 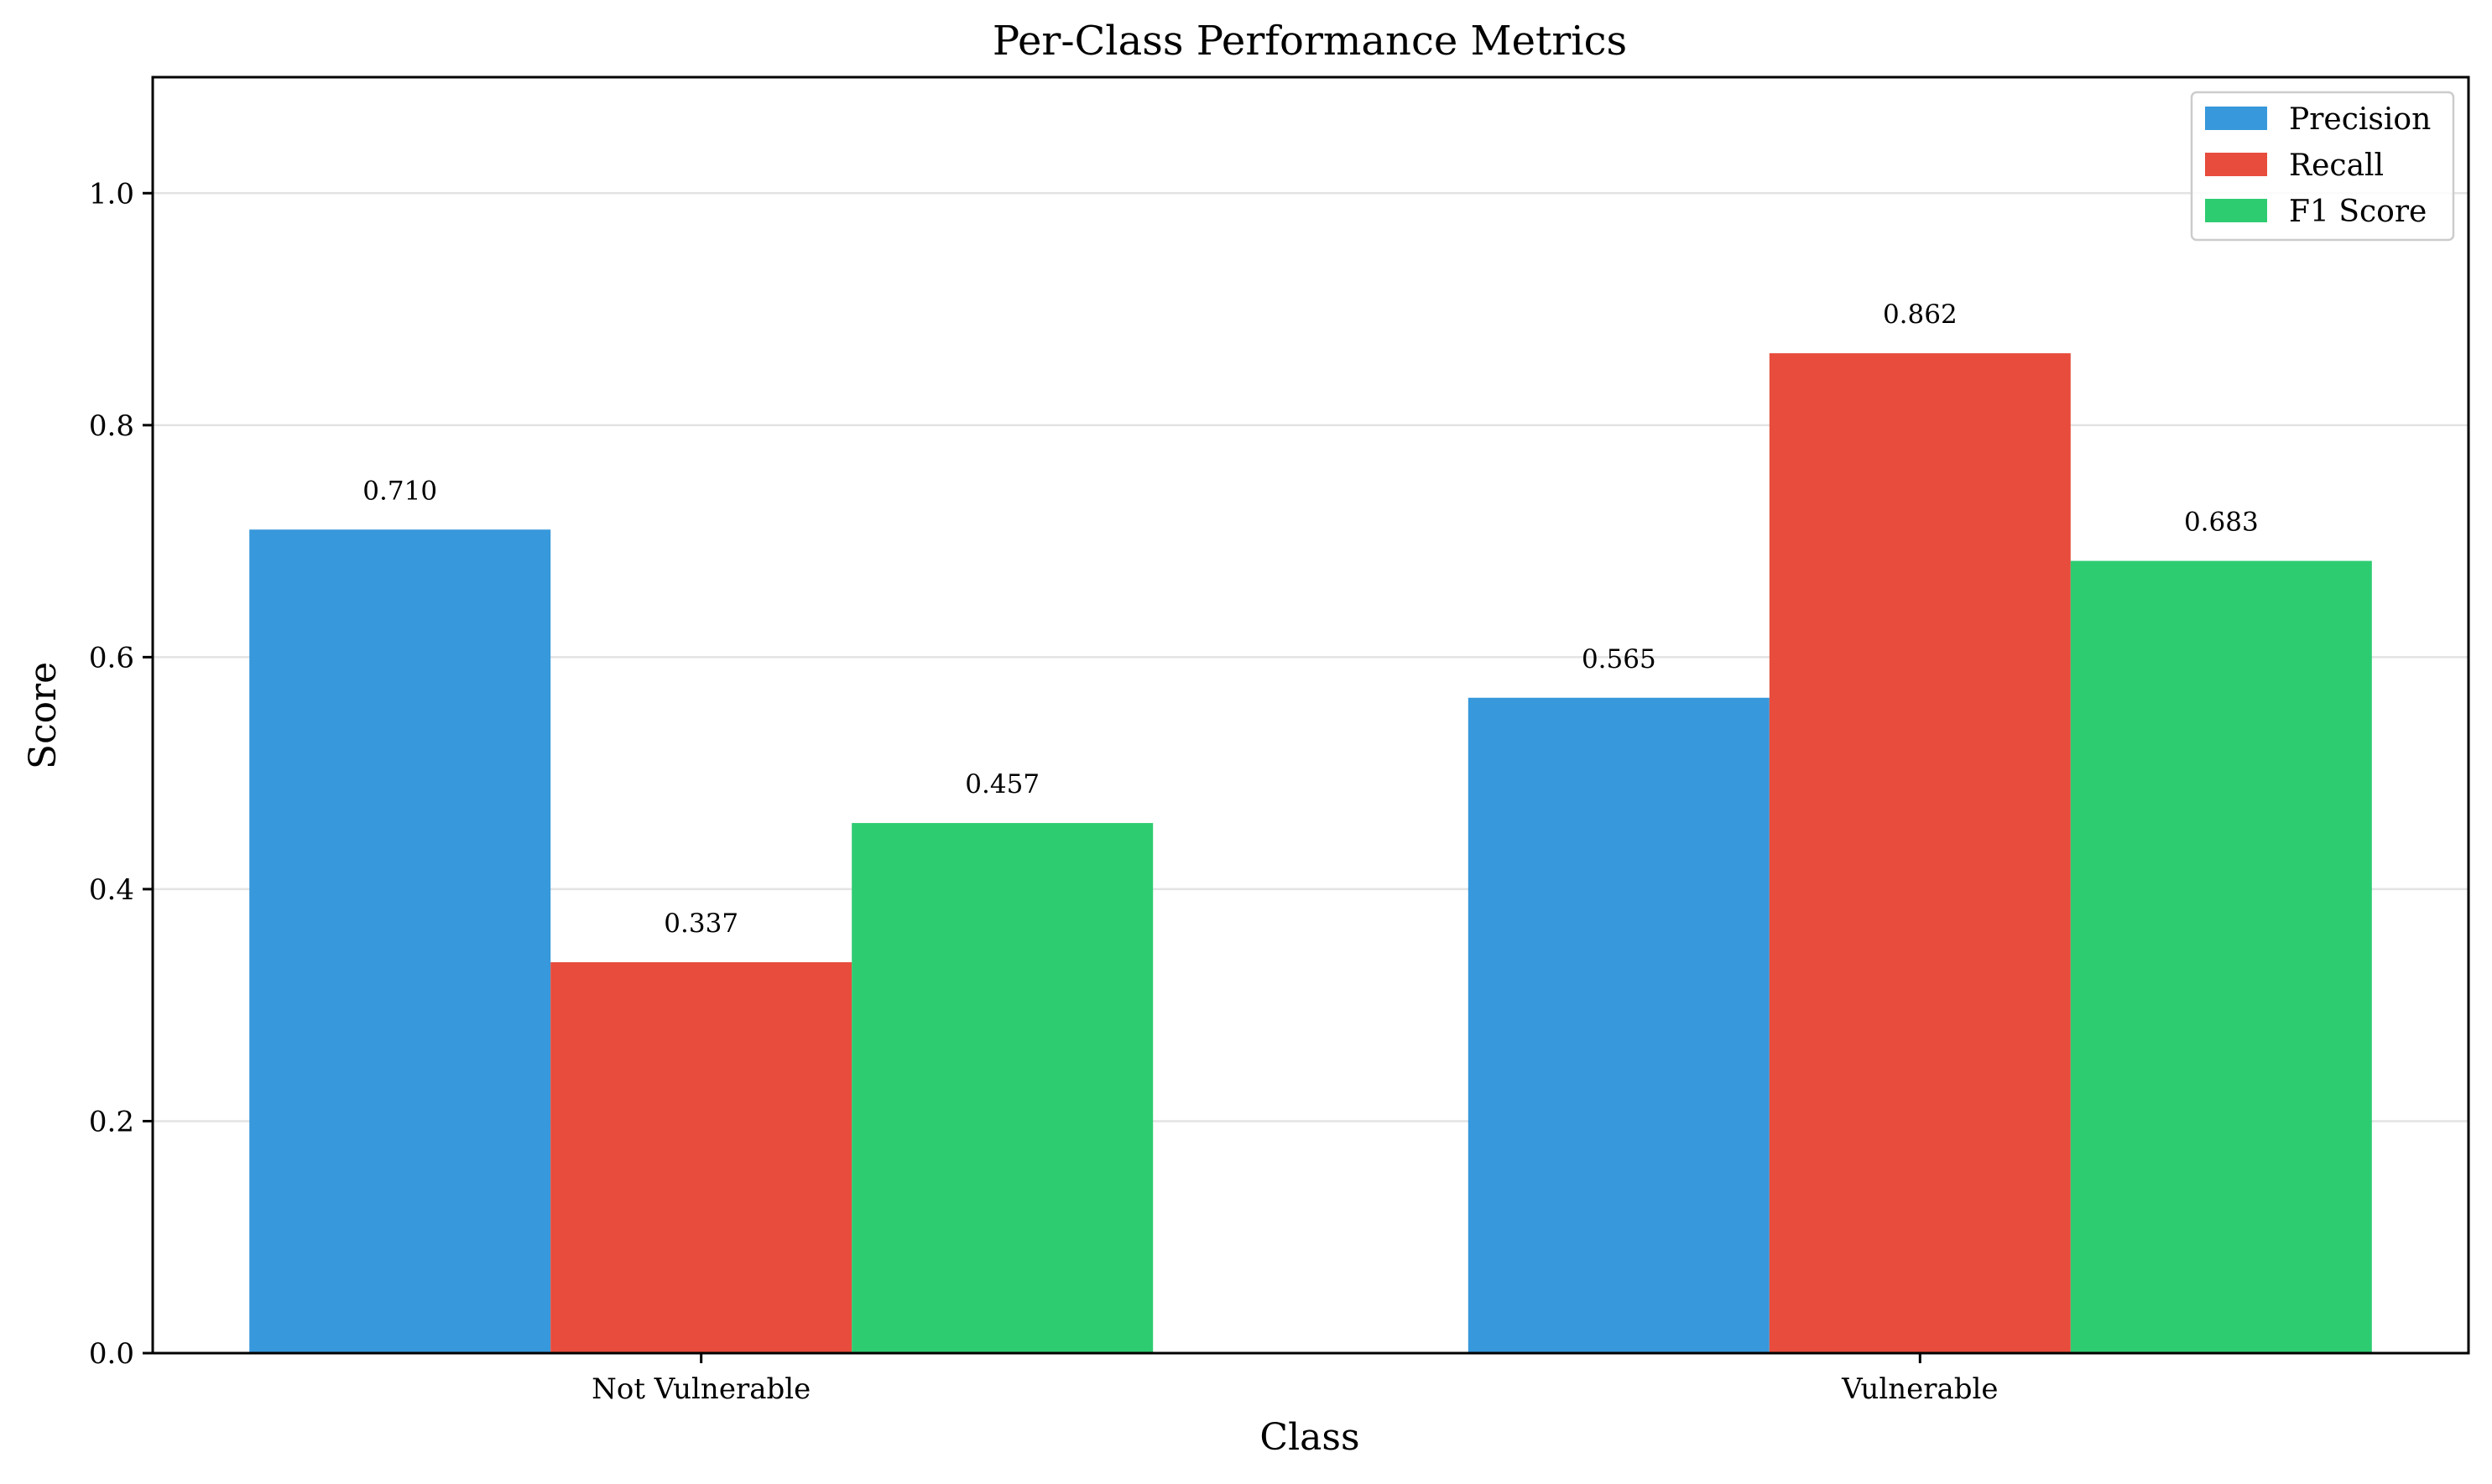 I want to click on chart-title: Per-Class Performance Metrics, so click(x=1310, y=41).